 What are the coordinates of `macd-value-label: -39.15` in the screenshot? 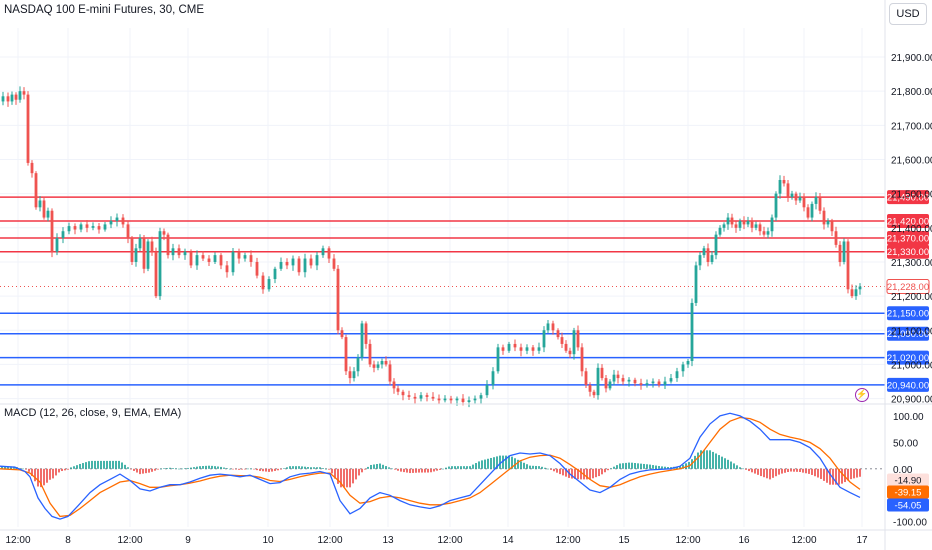 It's located at (908, 493).